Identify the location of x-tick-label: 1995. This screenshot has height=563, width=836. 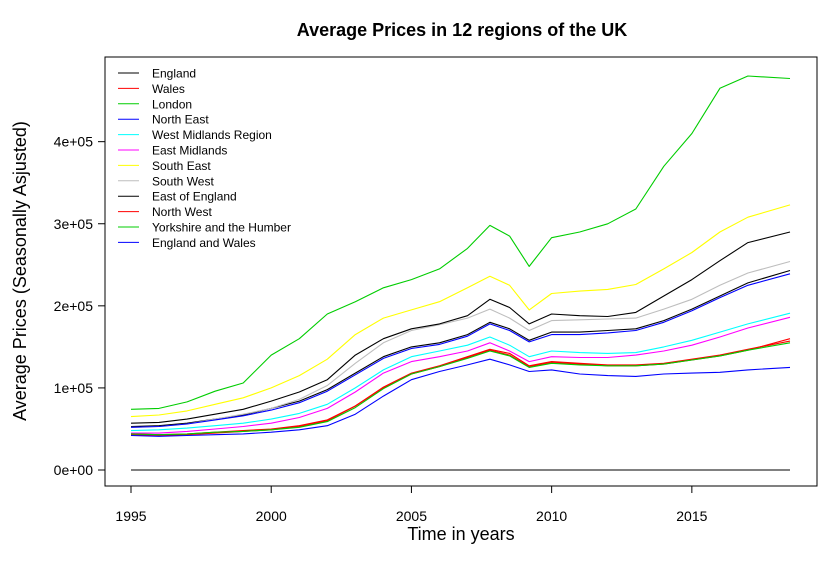
(130, 516).